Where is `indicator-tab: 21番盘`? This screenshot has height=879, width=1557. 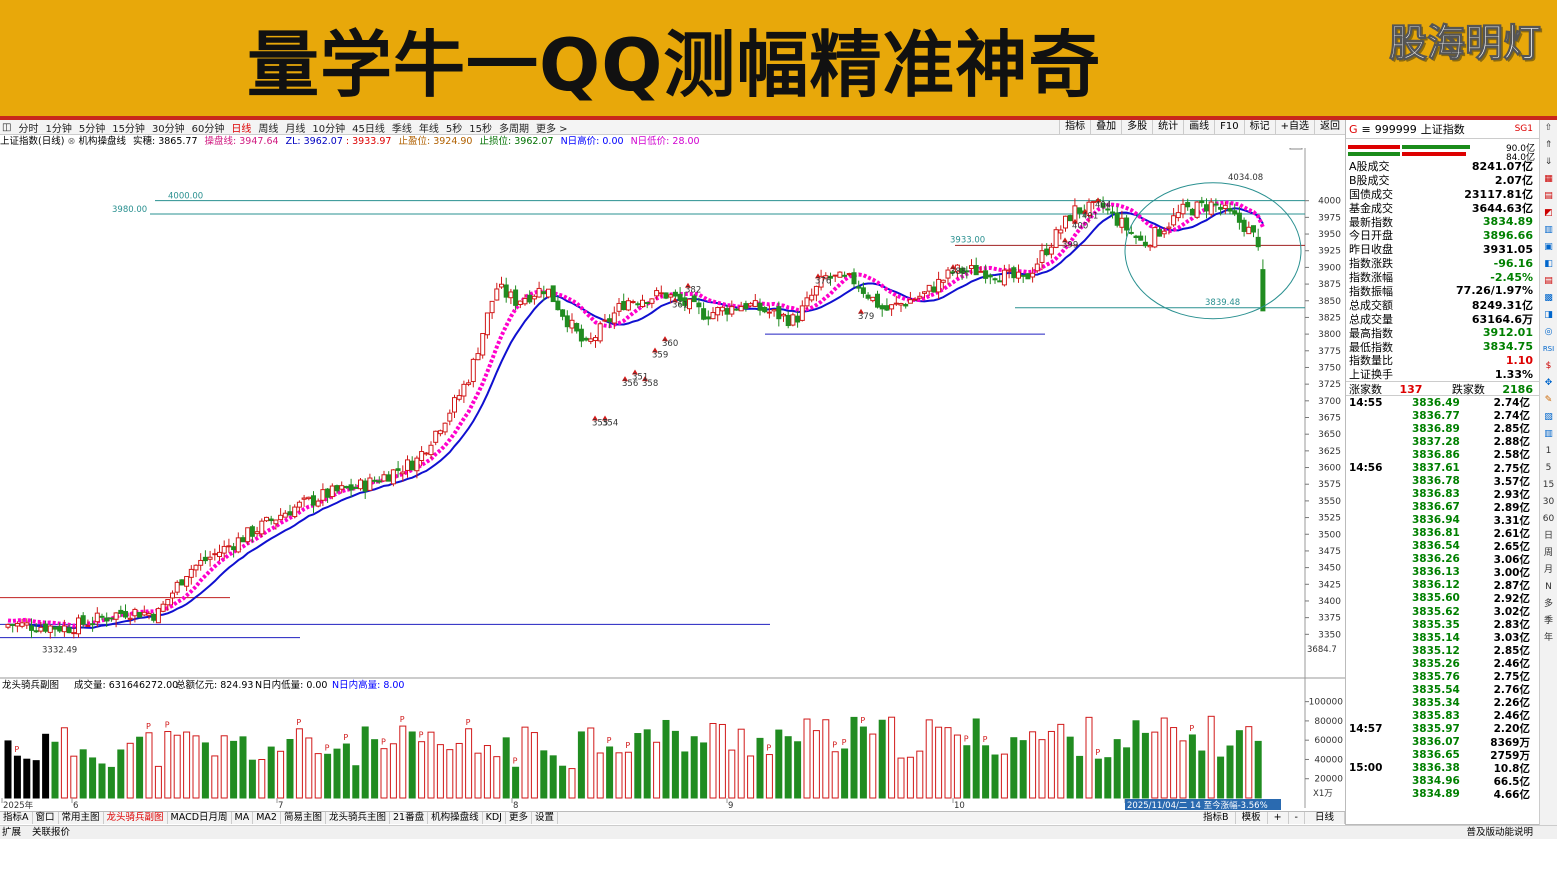 indicator-tab: 21番盘 is located at coordinates (409, 818).